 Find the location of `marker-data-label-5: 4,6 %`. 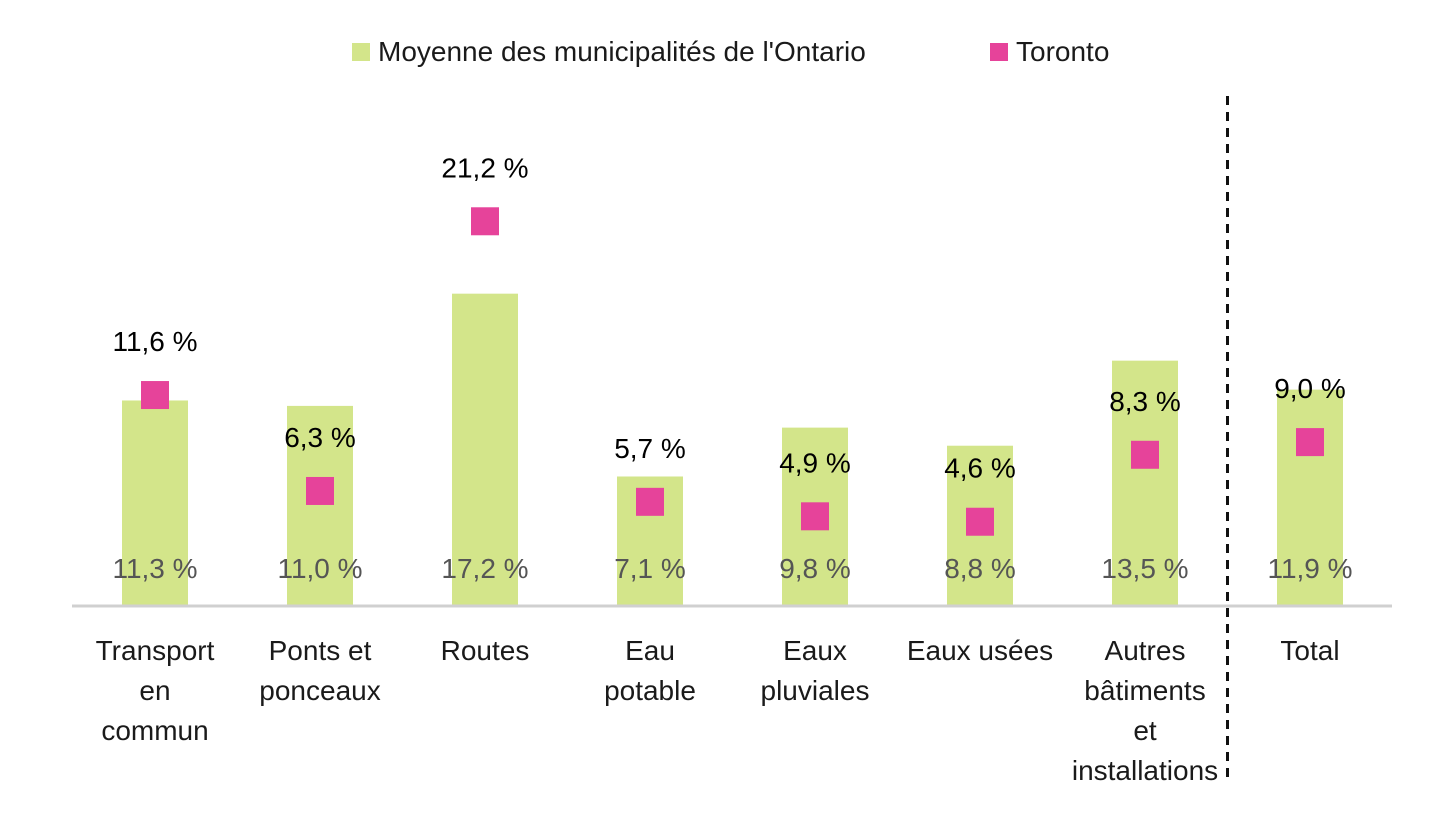

marker-data-label-5: 4,6 % is located at coordinates (980, 468).